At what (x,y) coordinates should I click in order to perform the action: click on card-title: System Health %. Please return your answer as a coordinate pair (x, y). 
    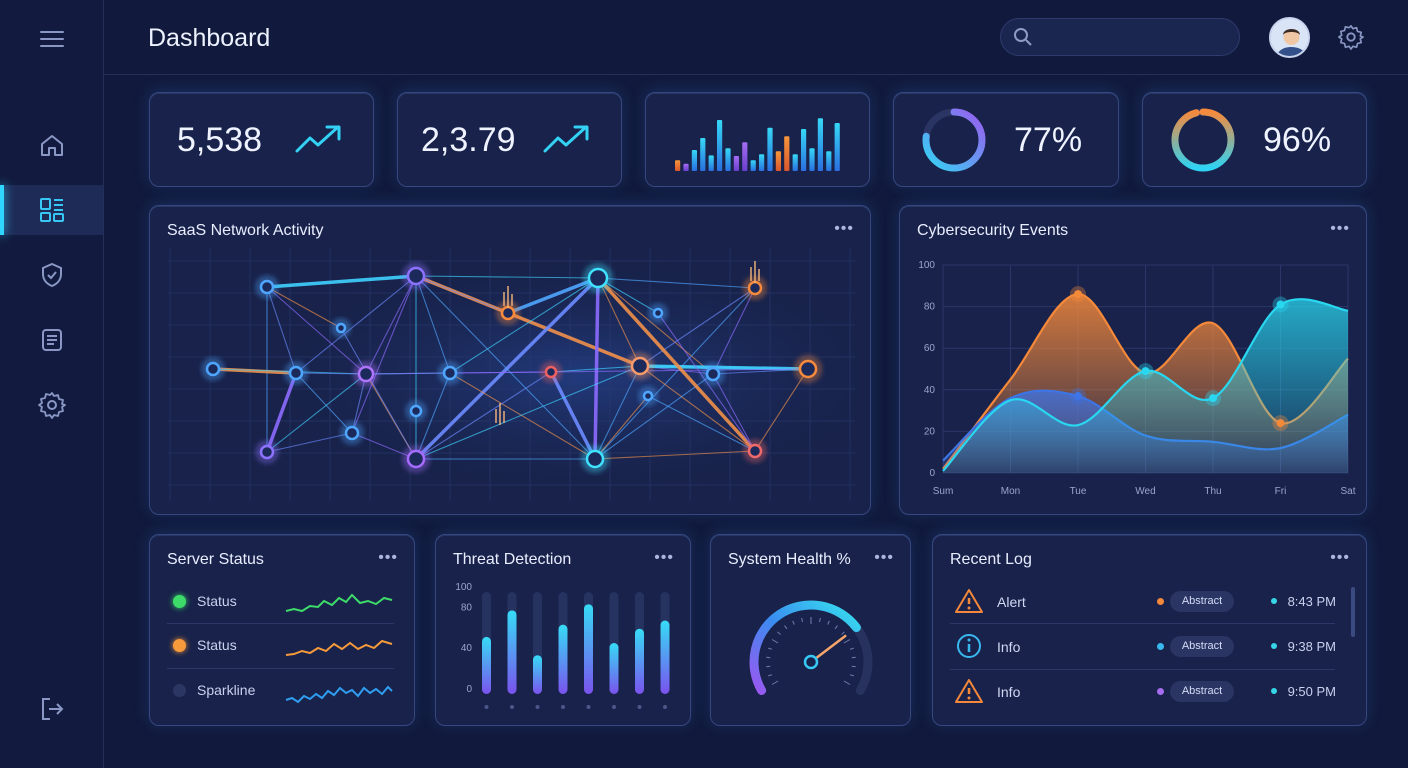
    Looking at the image, I should click on (789, 559).